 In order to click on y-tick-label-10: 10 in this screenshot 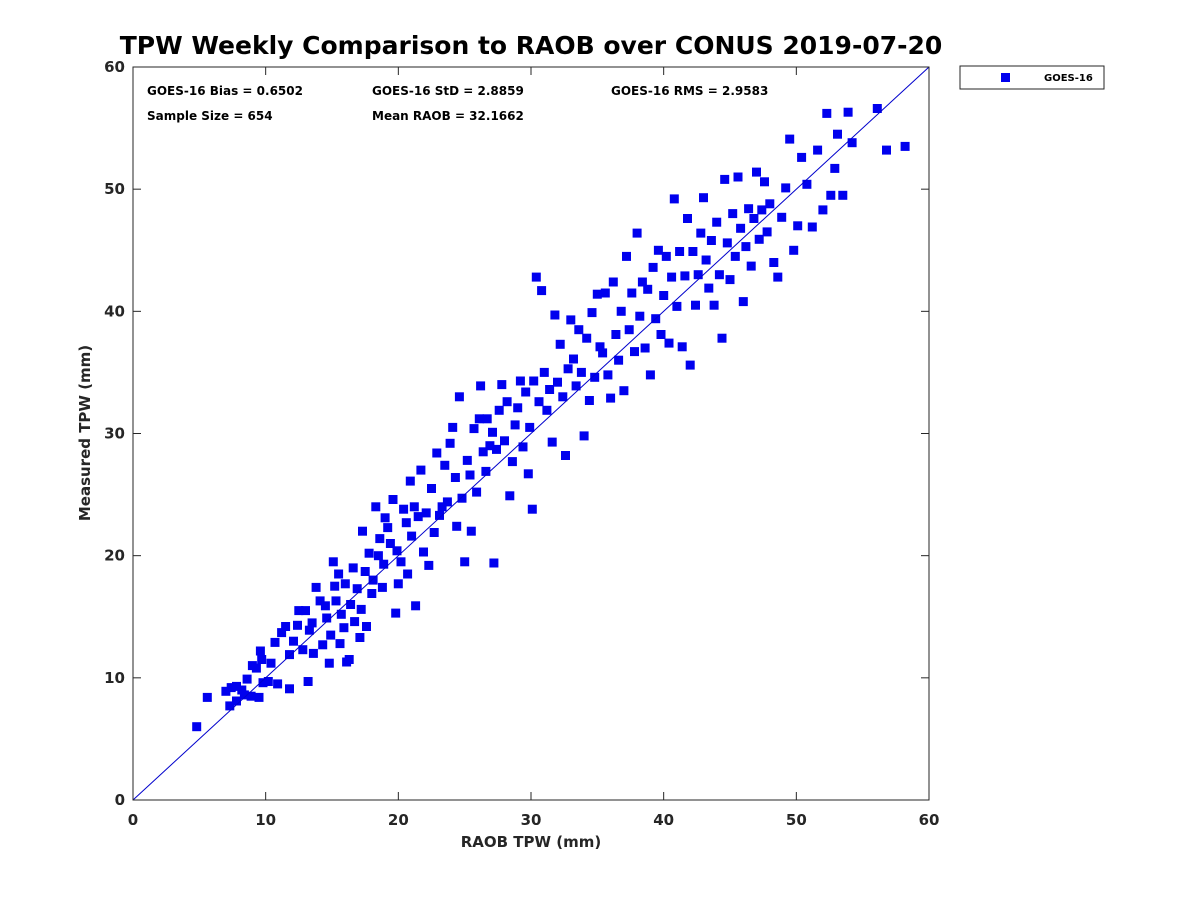, I will do `click(114, 678)`.